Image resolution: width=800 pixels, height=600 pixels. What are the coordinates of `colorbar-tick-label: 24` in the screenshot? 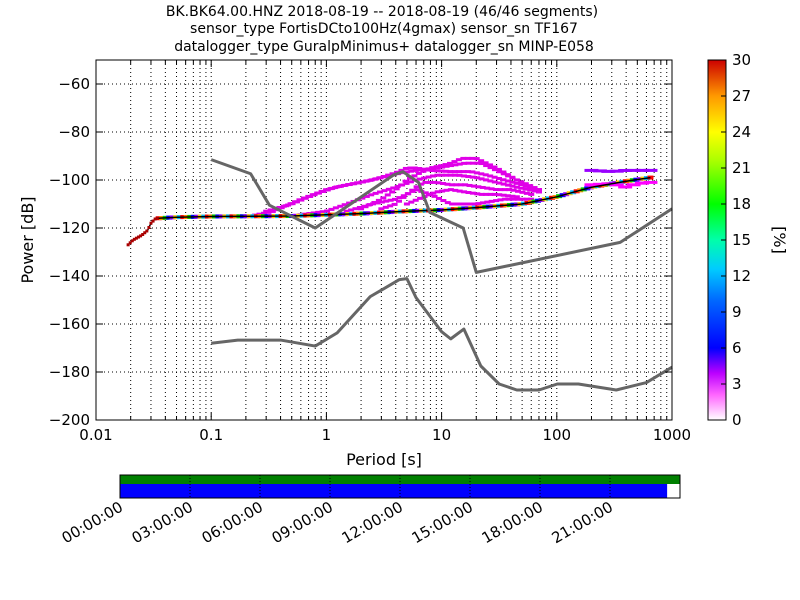 It's located at (741, 132).